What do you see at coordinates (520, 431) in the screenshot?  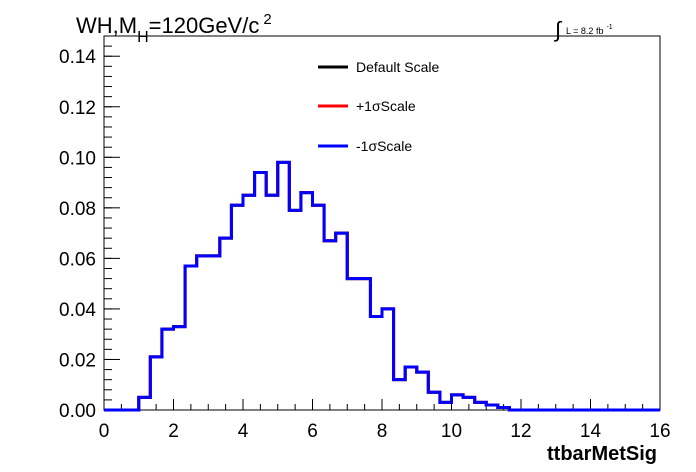 I see `x-tick-label: 12` at bounding box center [520, 431].